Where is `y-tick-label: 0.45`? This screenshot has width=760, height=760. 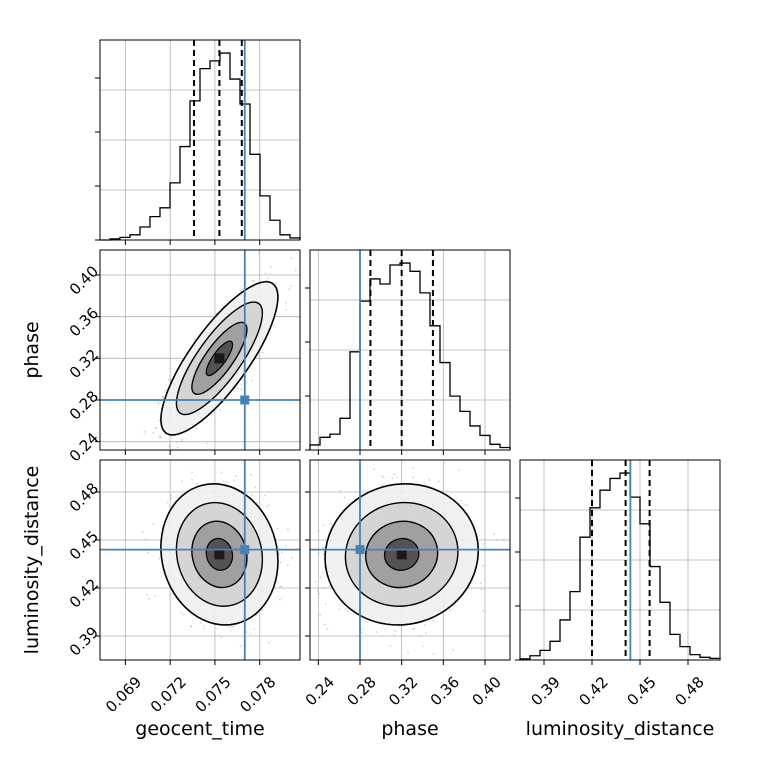 y-tick-label: 0.45 is located at coordinates (84, 545).